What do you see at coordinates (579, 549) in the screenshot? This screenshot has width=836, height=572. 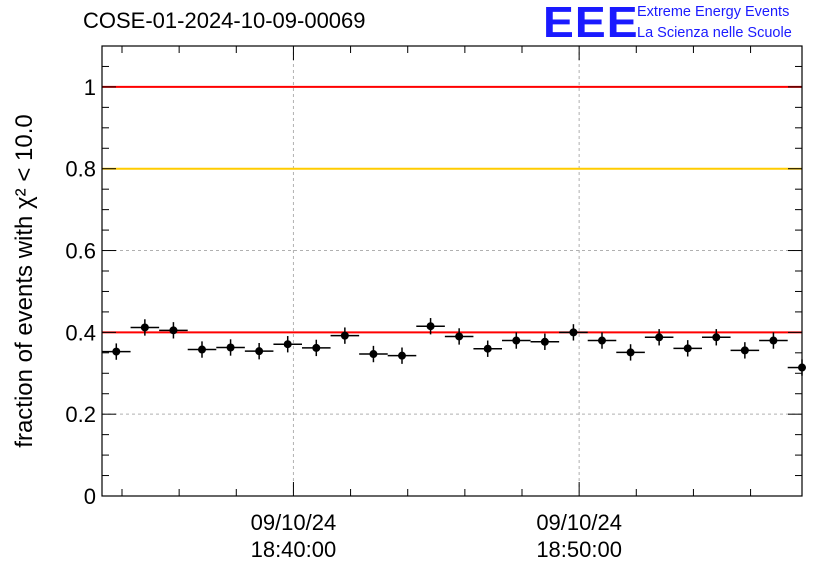 I see `x-tick-label-time: 18:50:00` at bounding box center [579, 549].